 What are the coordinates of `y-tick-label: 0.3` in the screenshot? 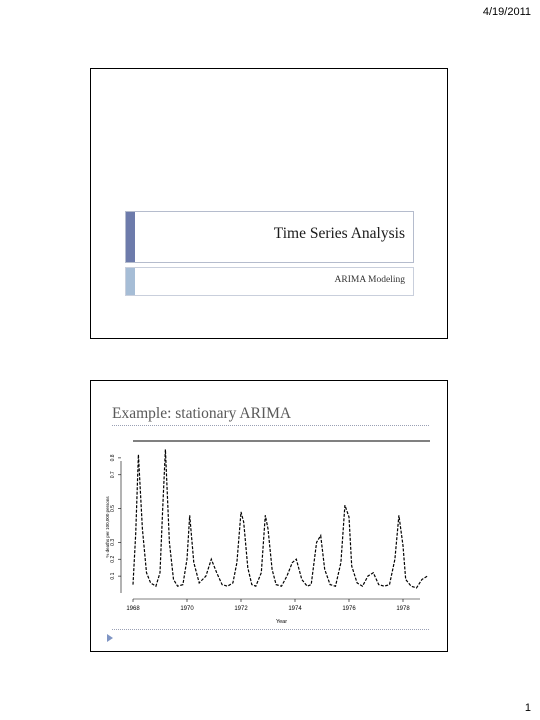 It's located at (113, 542).